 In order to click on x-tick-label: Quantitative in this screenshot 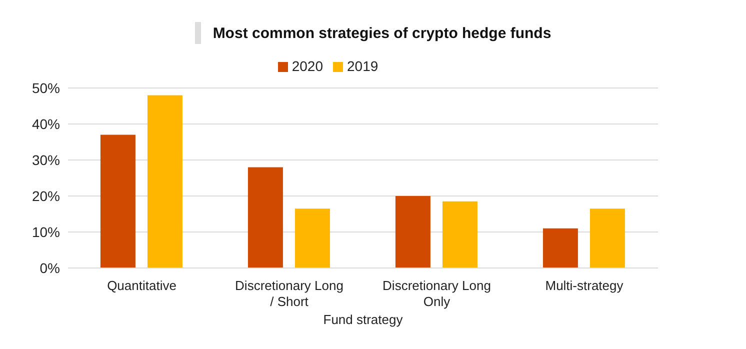, I will do `click(141, 285)`.